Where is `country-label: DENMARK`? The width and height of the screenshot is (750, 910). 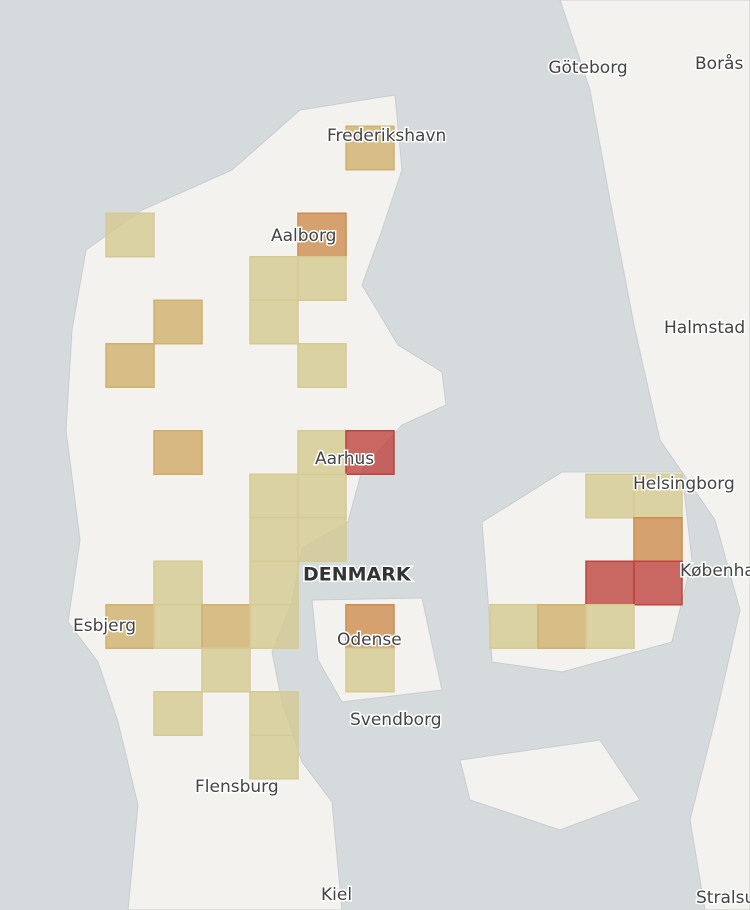 country-label: DENMARK is located at coordinates (357, 575).